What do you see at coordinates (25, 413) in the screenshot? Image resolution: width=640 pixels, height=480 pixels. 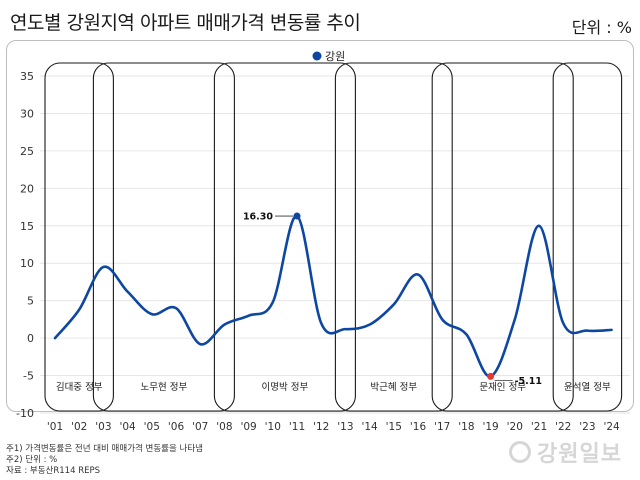 I see `y-tick-label: -10` at bounding box center [25, 413].